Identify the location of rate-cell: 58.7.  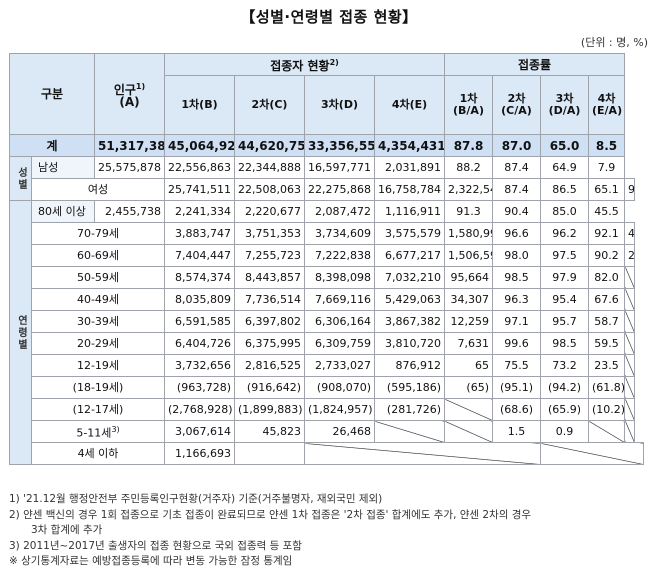
(606, 321).